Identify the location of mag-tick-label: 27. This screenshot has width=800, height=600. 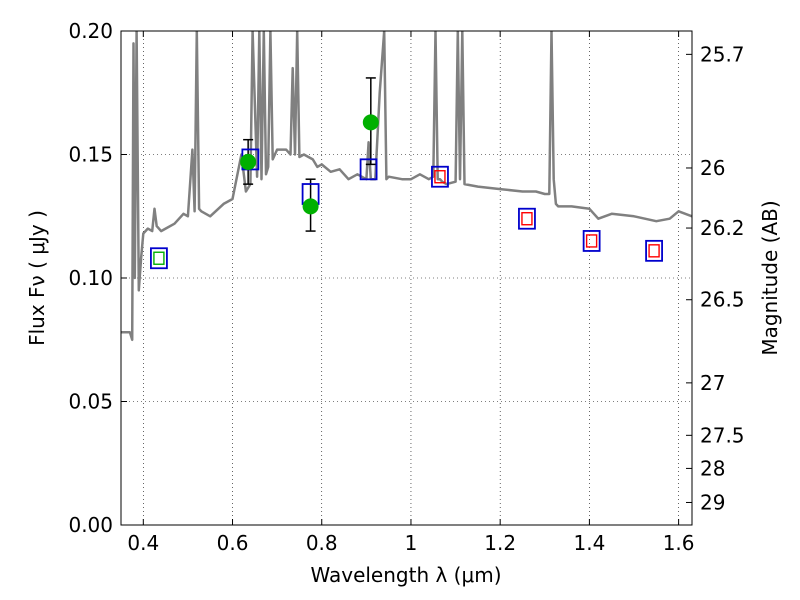
(712, 383).